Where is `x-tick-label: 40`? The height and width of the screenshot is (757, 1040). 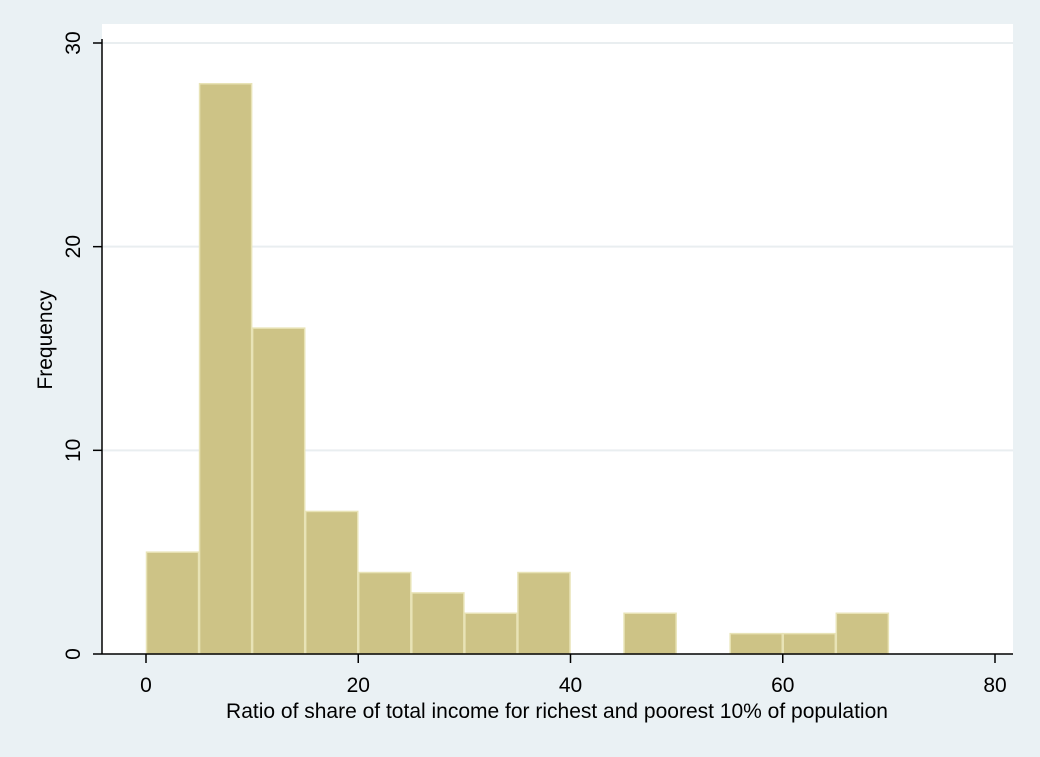 x-tick-label: 40 is located at coordinates (570, 685).